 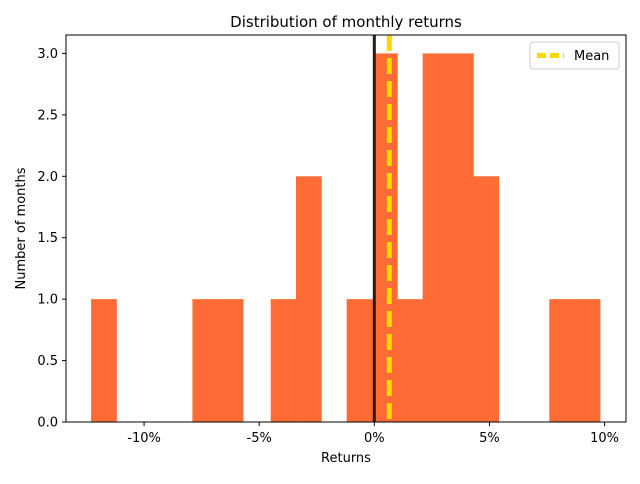 What do you see at coordinates (591, 56) in the screenshot?
I see `legend-mean-label: Mean` at bounding box center [591, 56].